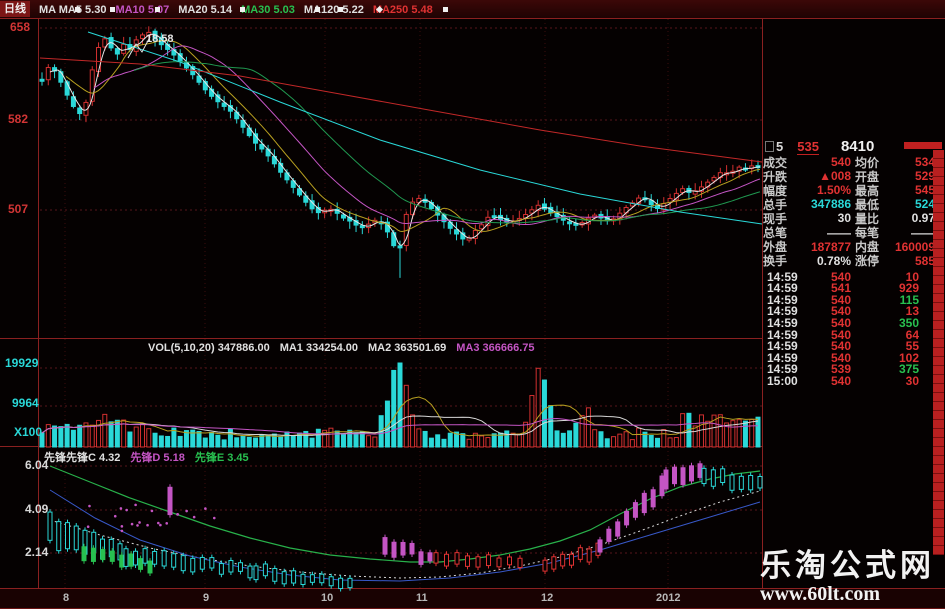  Describe the element at coordinates (112, 9) in the screenshot. I see `signal-marker-icon` at that location.